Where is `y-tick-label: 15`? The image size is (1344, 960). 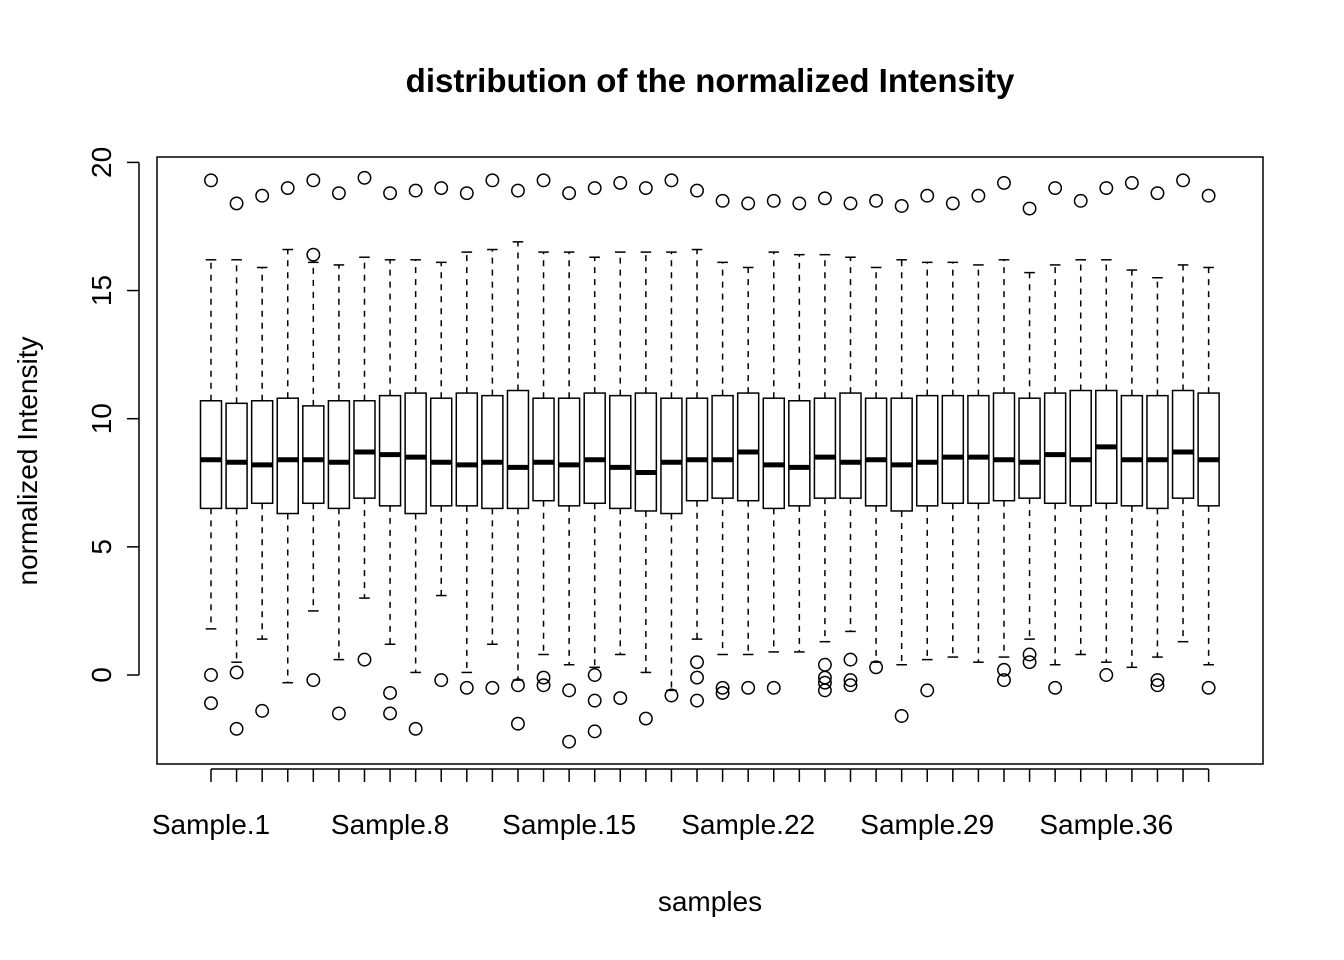
y-tick-label: 15 is located at coordinates (101, 290).